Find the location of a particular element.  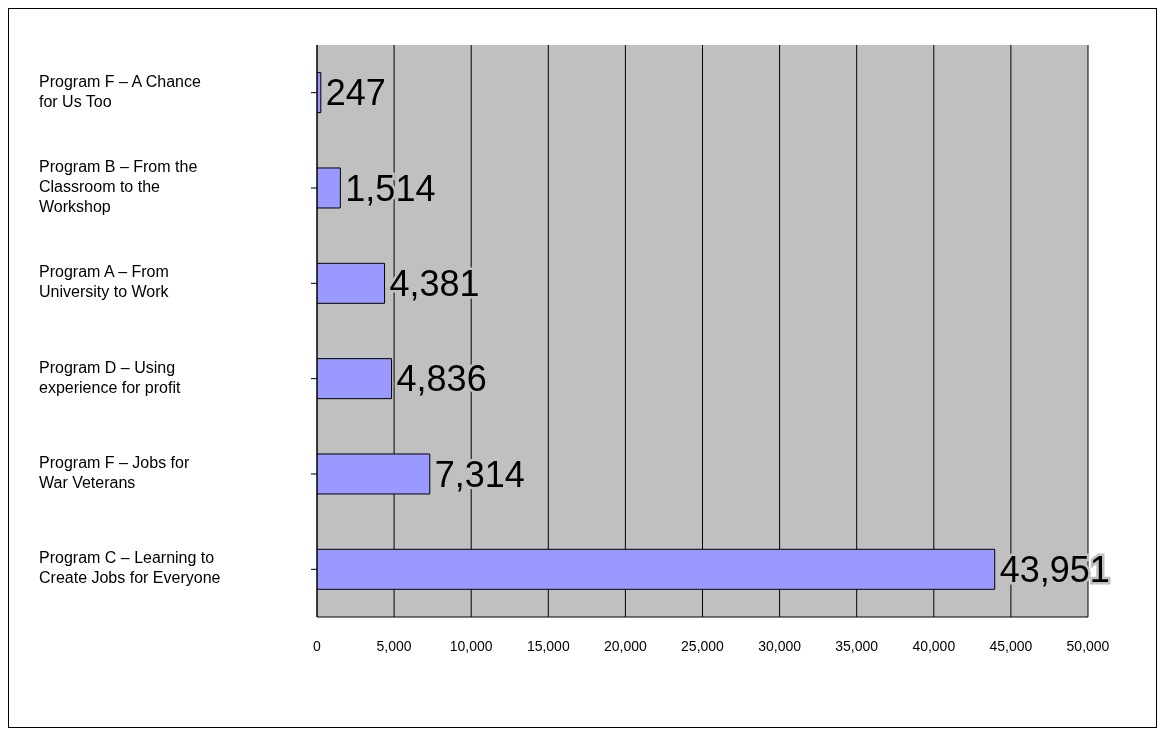

y-tick-label: Program A – From University to Work is located at coordinates (104, 282).